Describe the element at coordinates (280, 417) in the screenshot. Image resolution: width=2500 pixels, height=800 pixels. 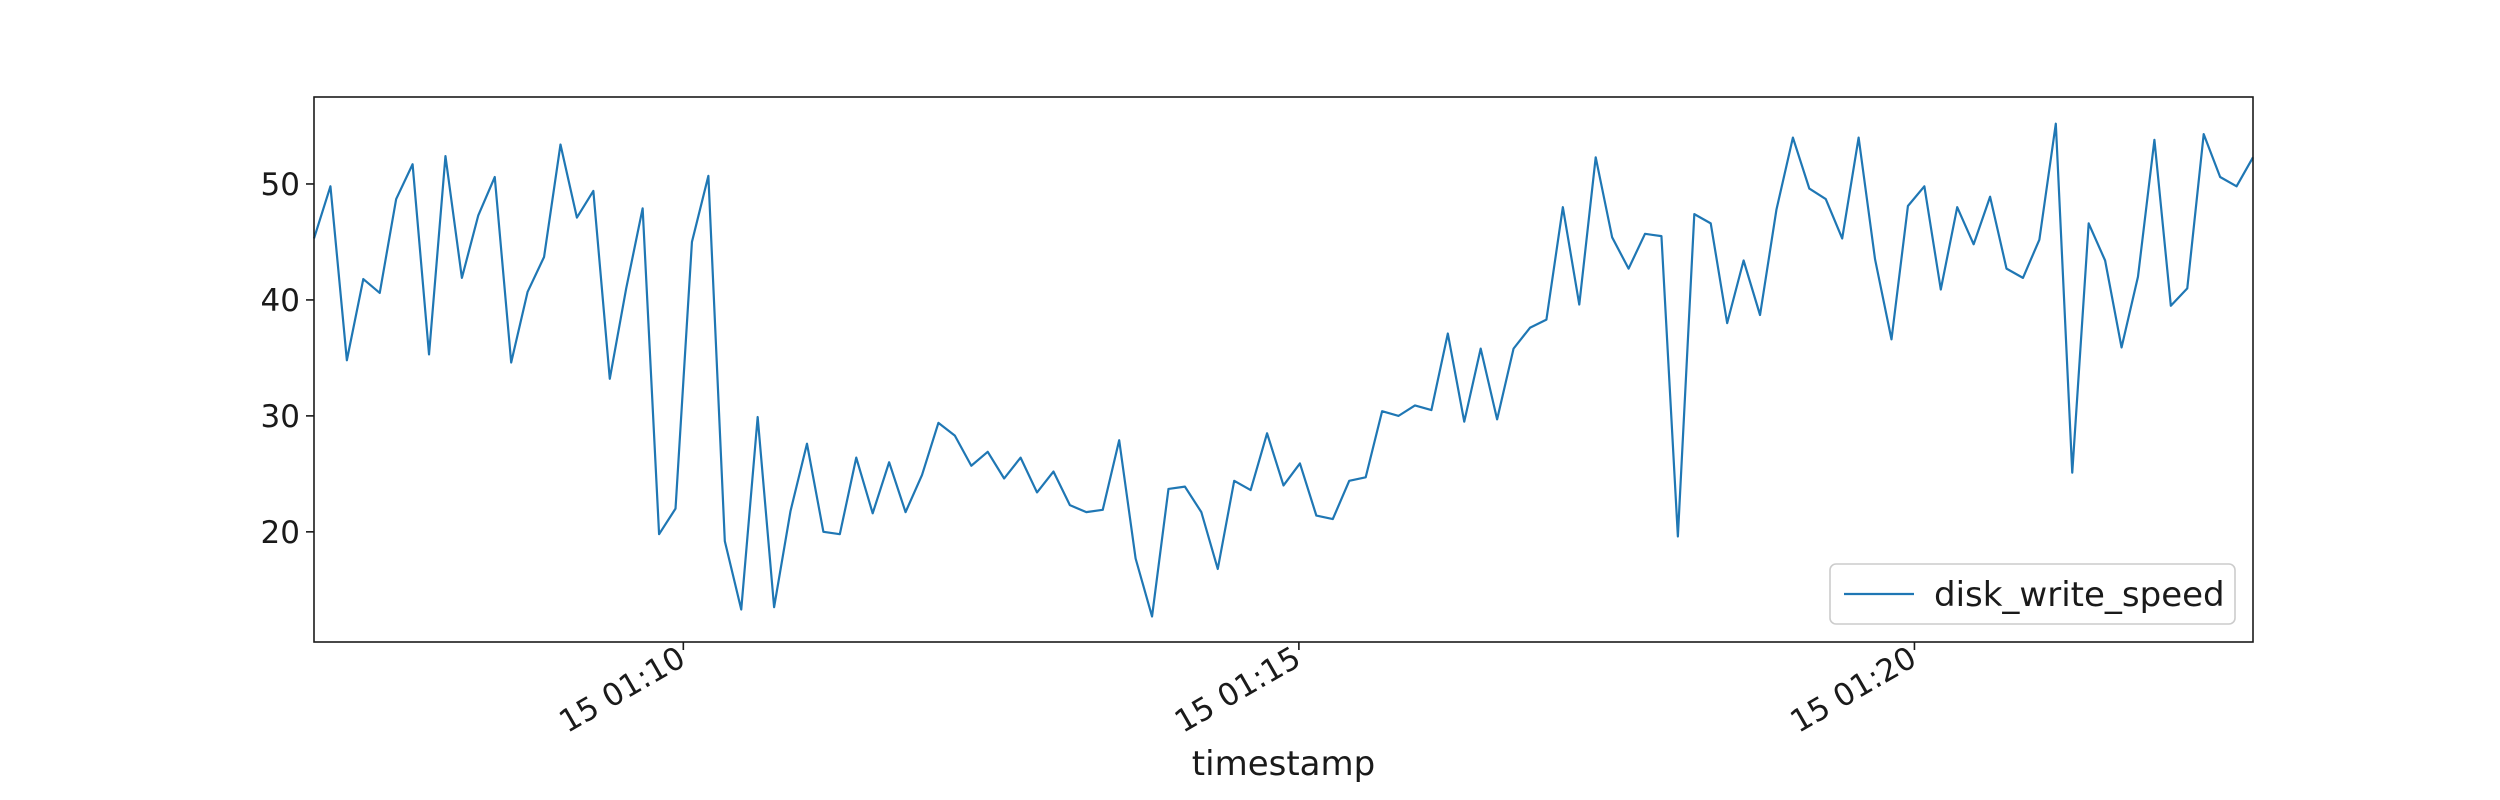
I see `y-tick-label-30: 30` at that location.